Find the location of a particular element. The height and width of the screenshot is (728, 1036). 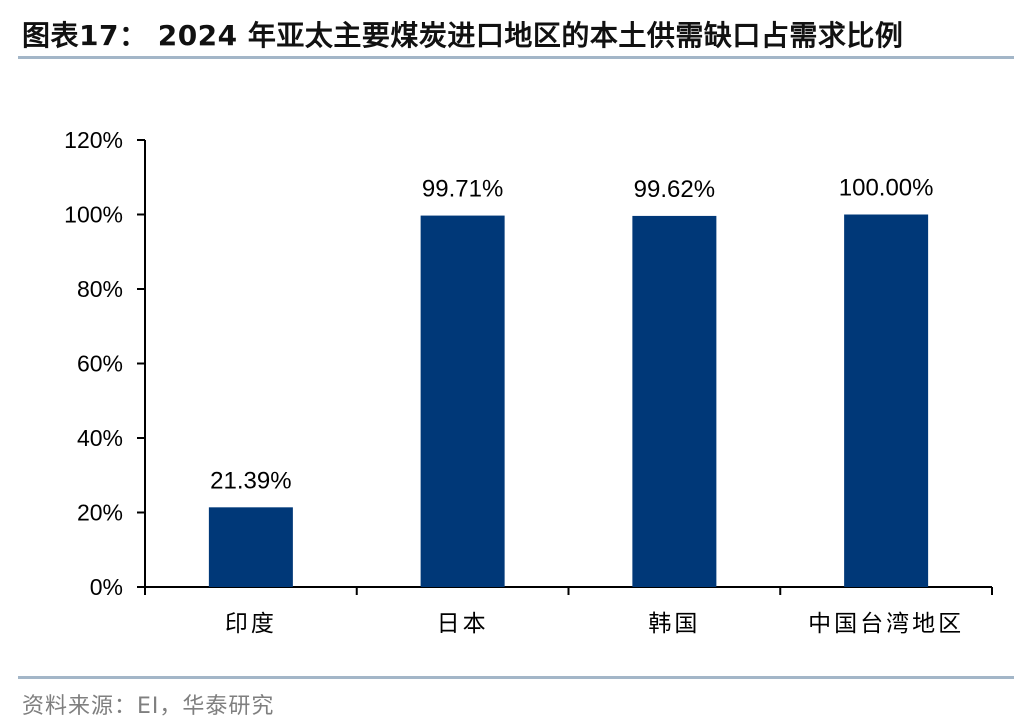

source-note: 资料来源：EI，华泰研究 is located at coordinates (148, 706).